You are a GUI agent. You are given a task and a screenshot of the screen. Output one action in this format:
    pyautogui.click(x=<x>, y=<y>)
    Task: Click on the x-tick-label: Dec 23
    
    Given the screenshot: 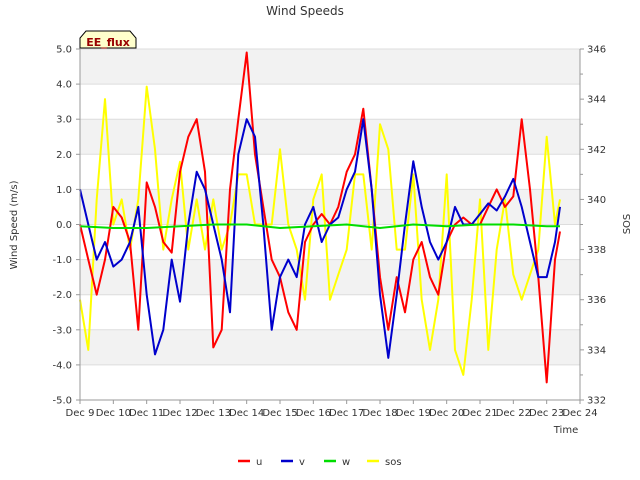 What is the action you would take?
    pyautogui.click(x=546, y=413)
    